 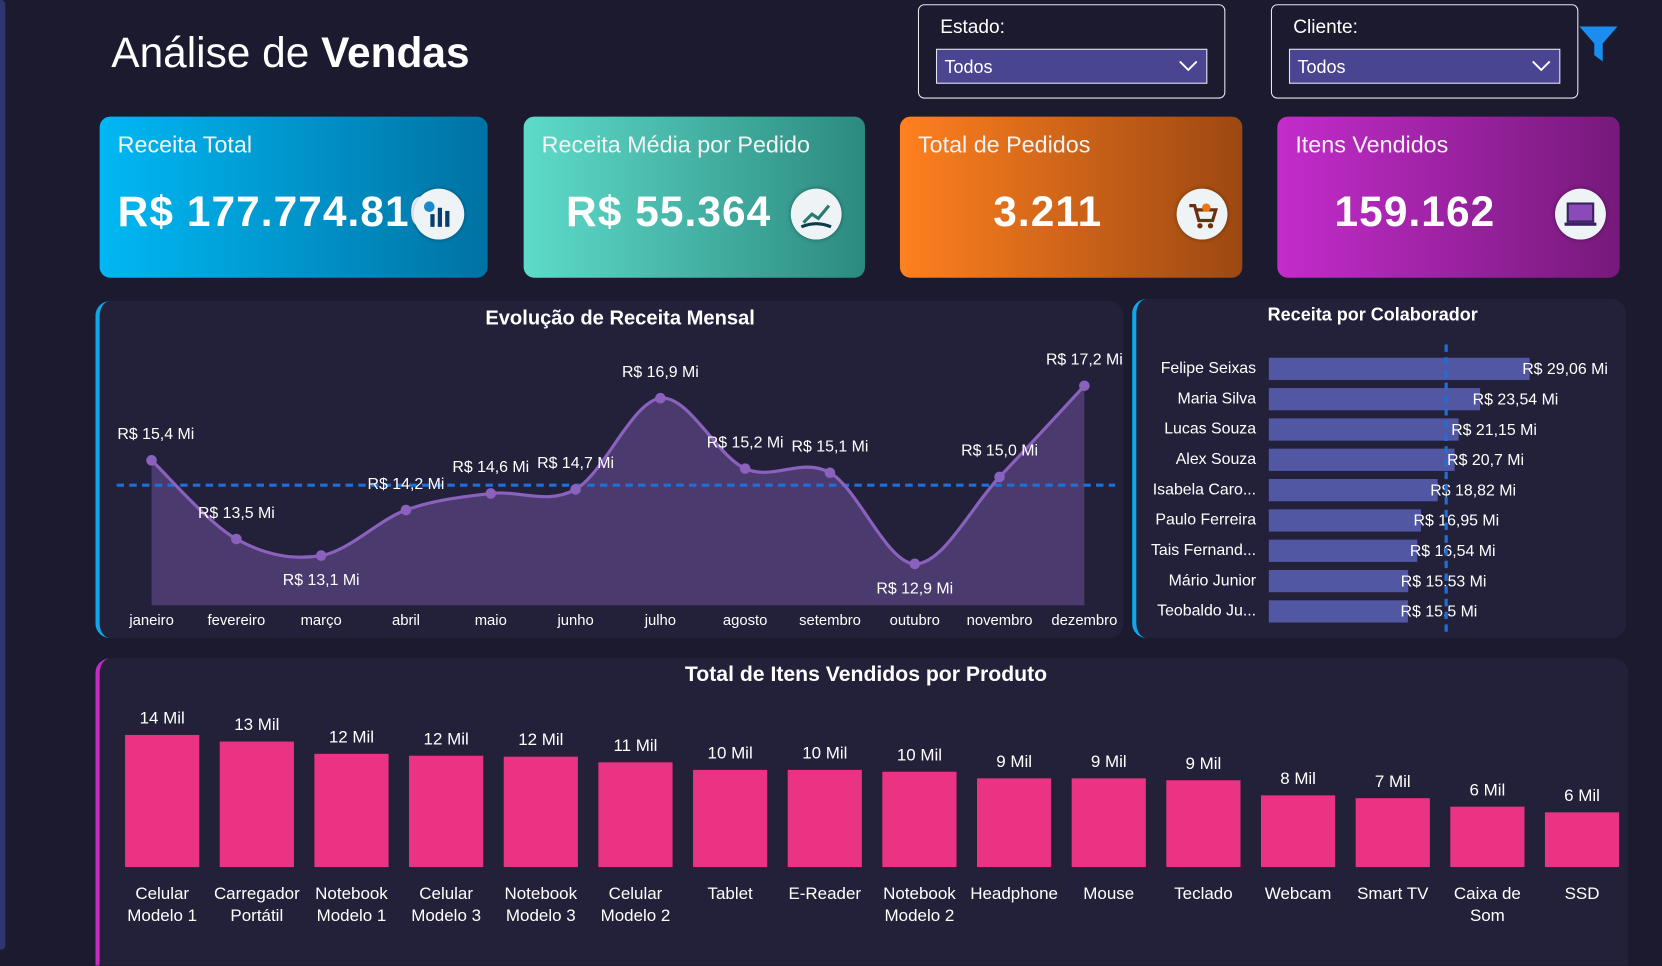 I want to click on data-label: 6 Mil, so click(x=1488, y=789).